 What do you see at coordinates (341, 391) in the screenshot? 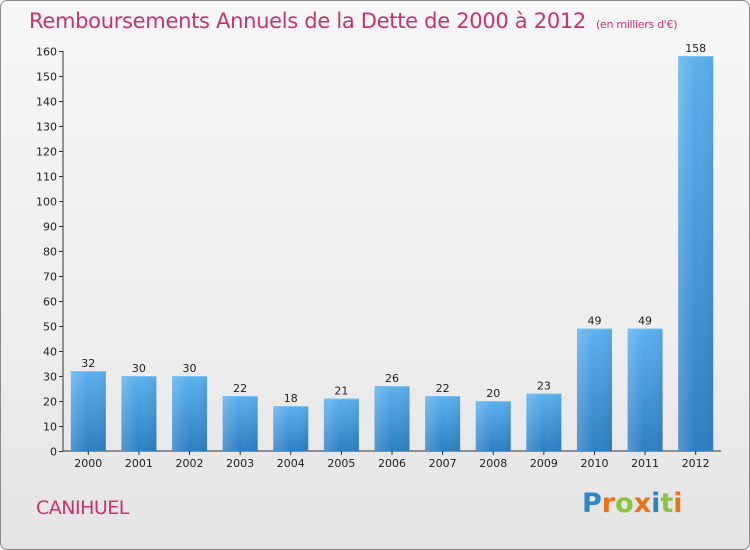
I see `data-label: 21` at bounding box center [341, 391].